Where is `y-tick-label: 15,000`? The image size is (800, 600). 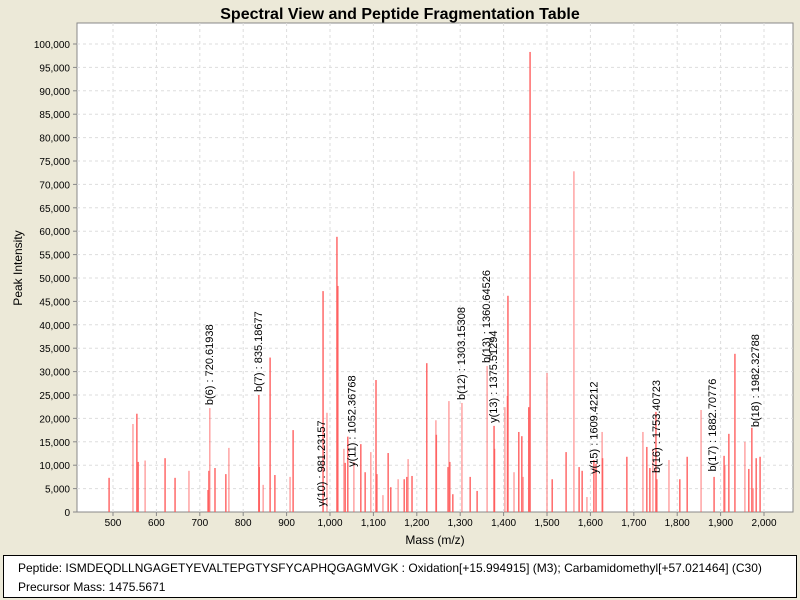
y-tick-label: 15,000 is located at coordinates (54, 443).